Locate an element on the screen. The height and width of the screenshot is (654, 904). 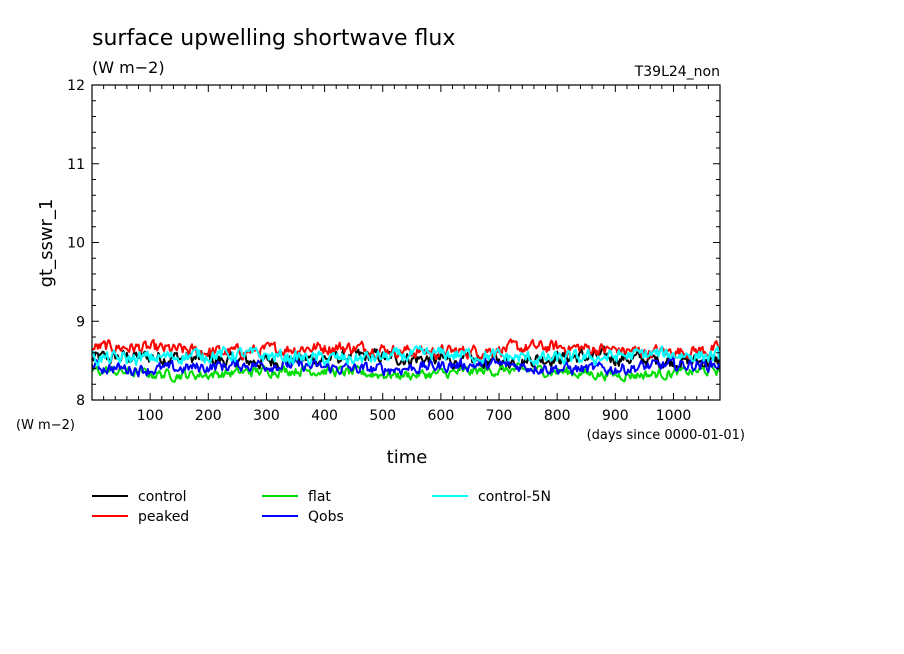
chart-title: surface upwelling shortwave flux is located at coordinates (273, 38).